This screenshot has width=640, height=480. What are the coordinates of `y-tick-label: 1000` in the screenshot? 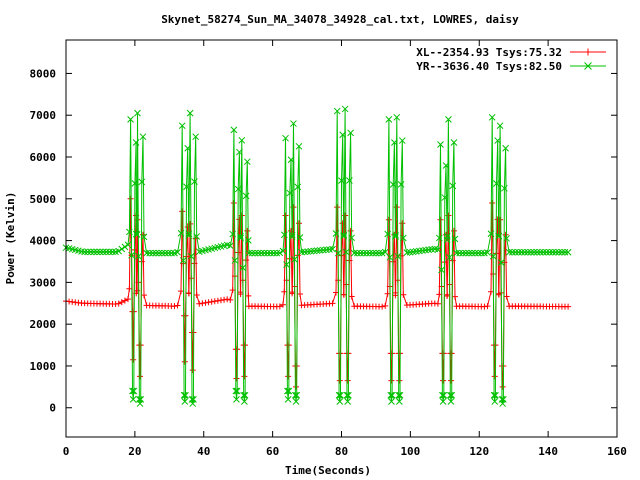 It's located at (43, 366).